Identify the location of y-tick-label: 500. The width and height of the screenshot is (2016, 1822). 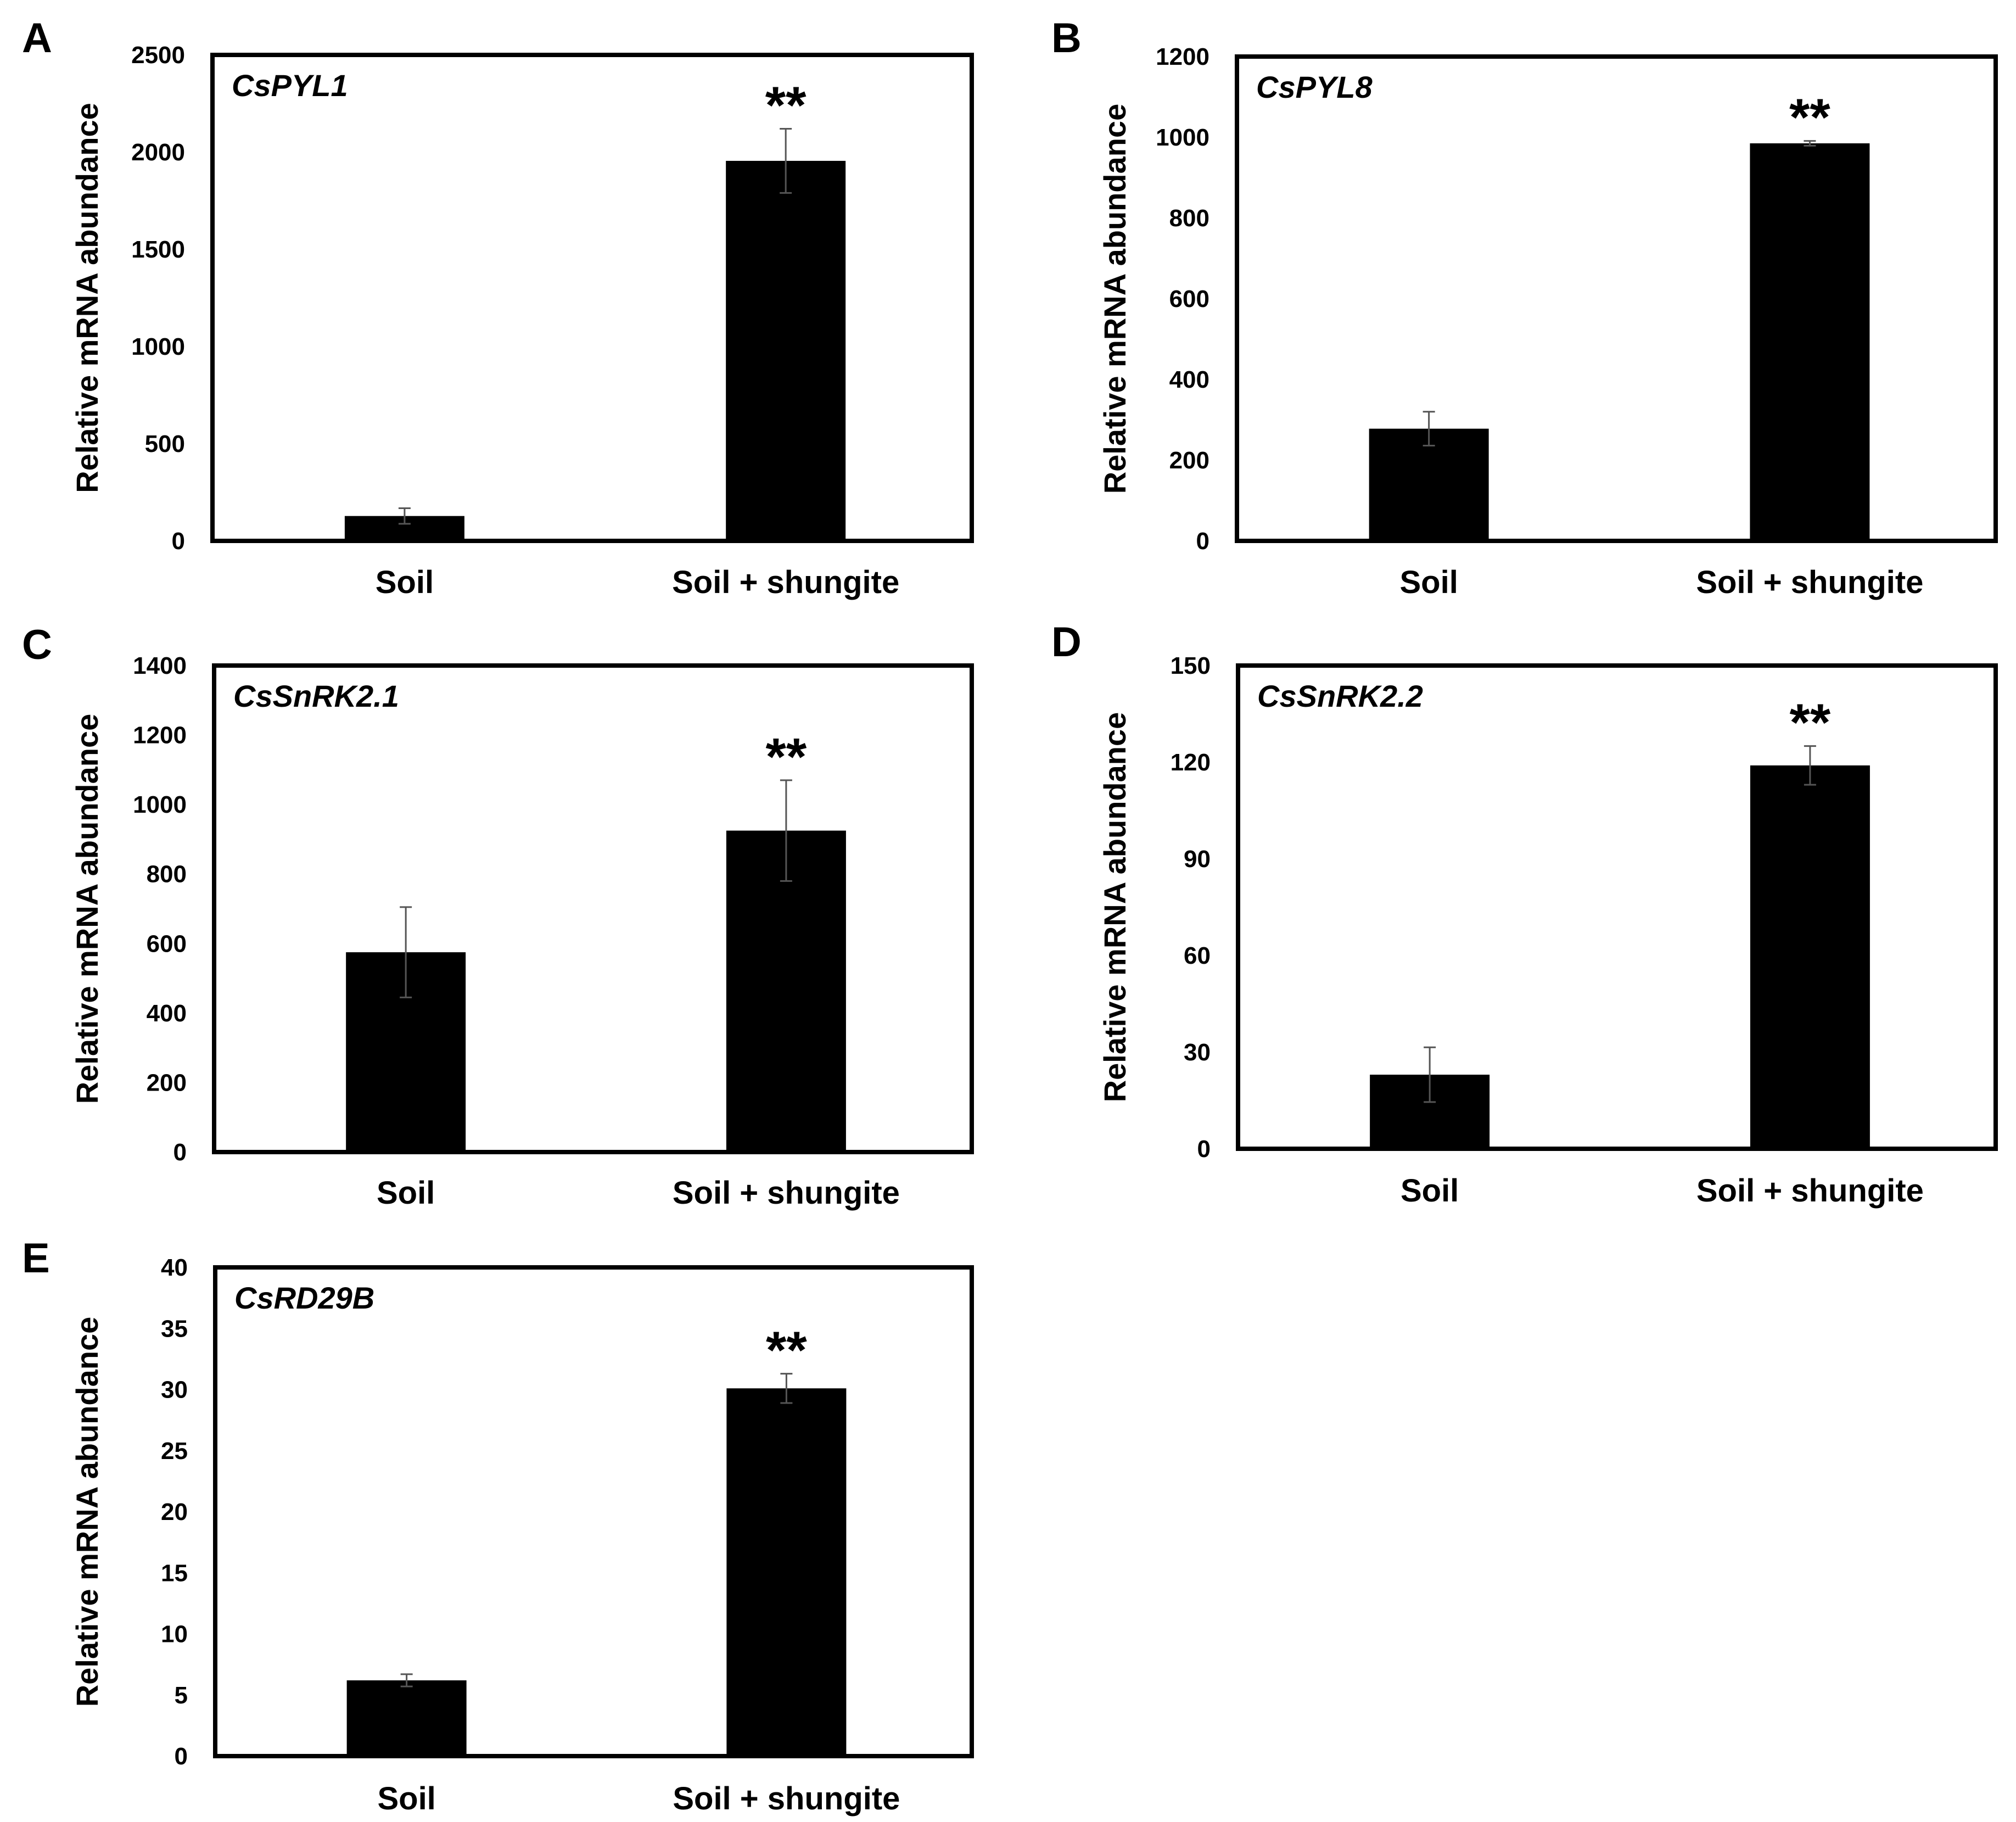
(165, 444).